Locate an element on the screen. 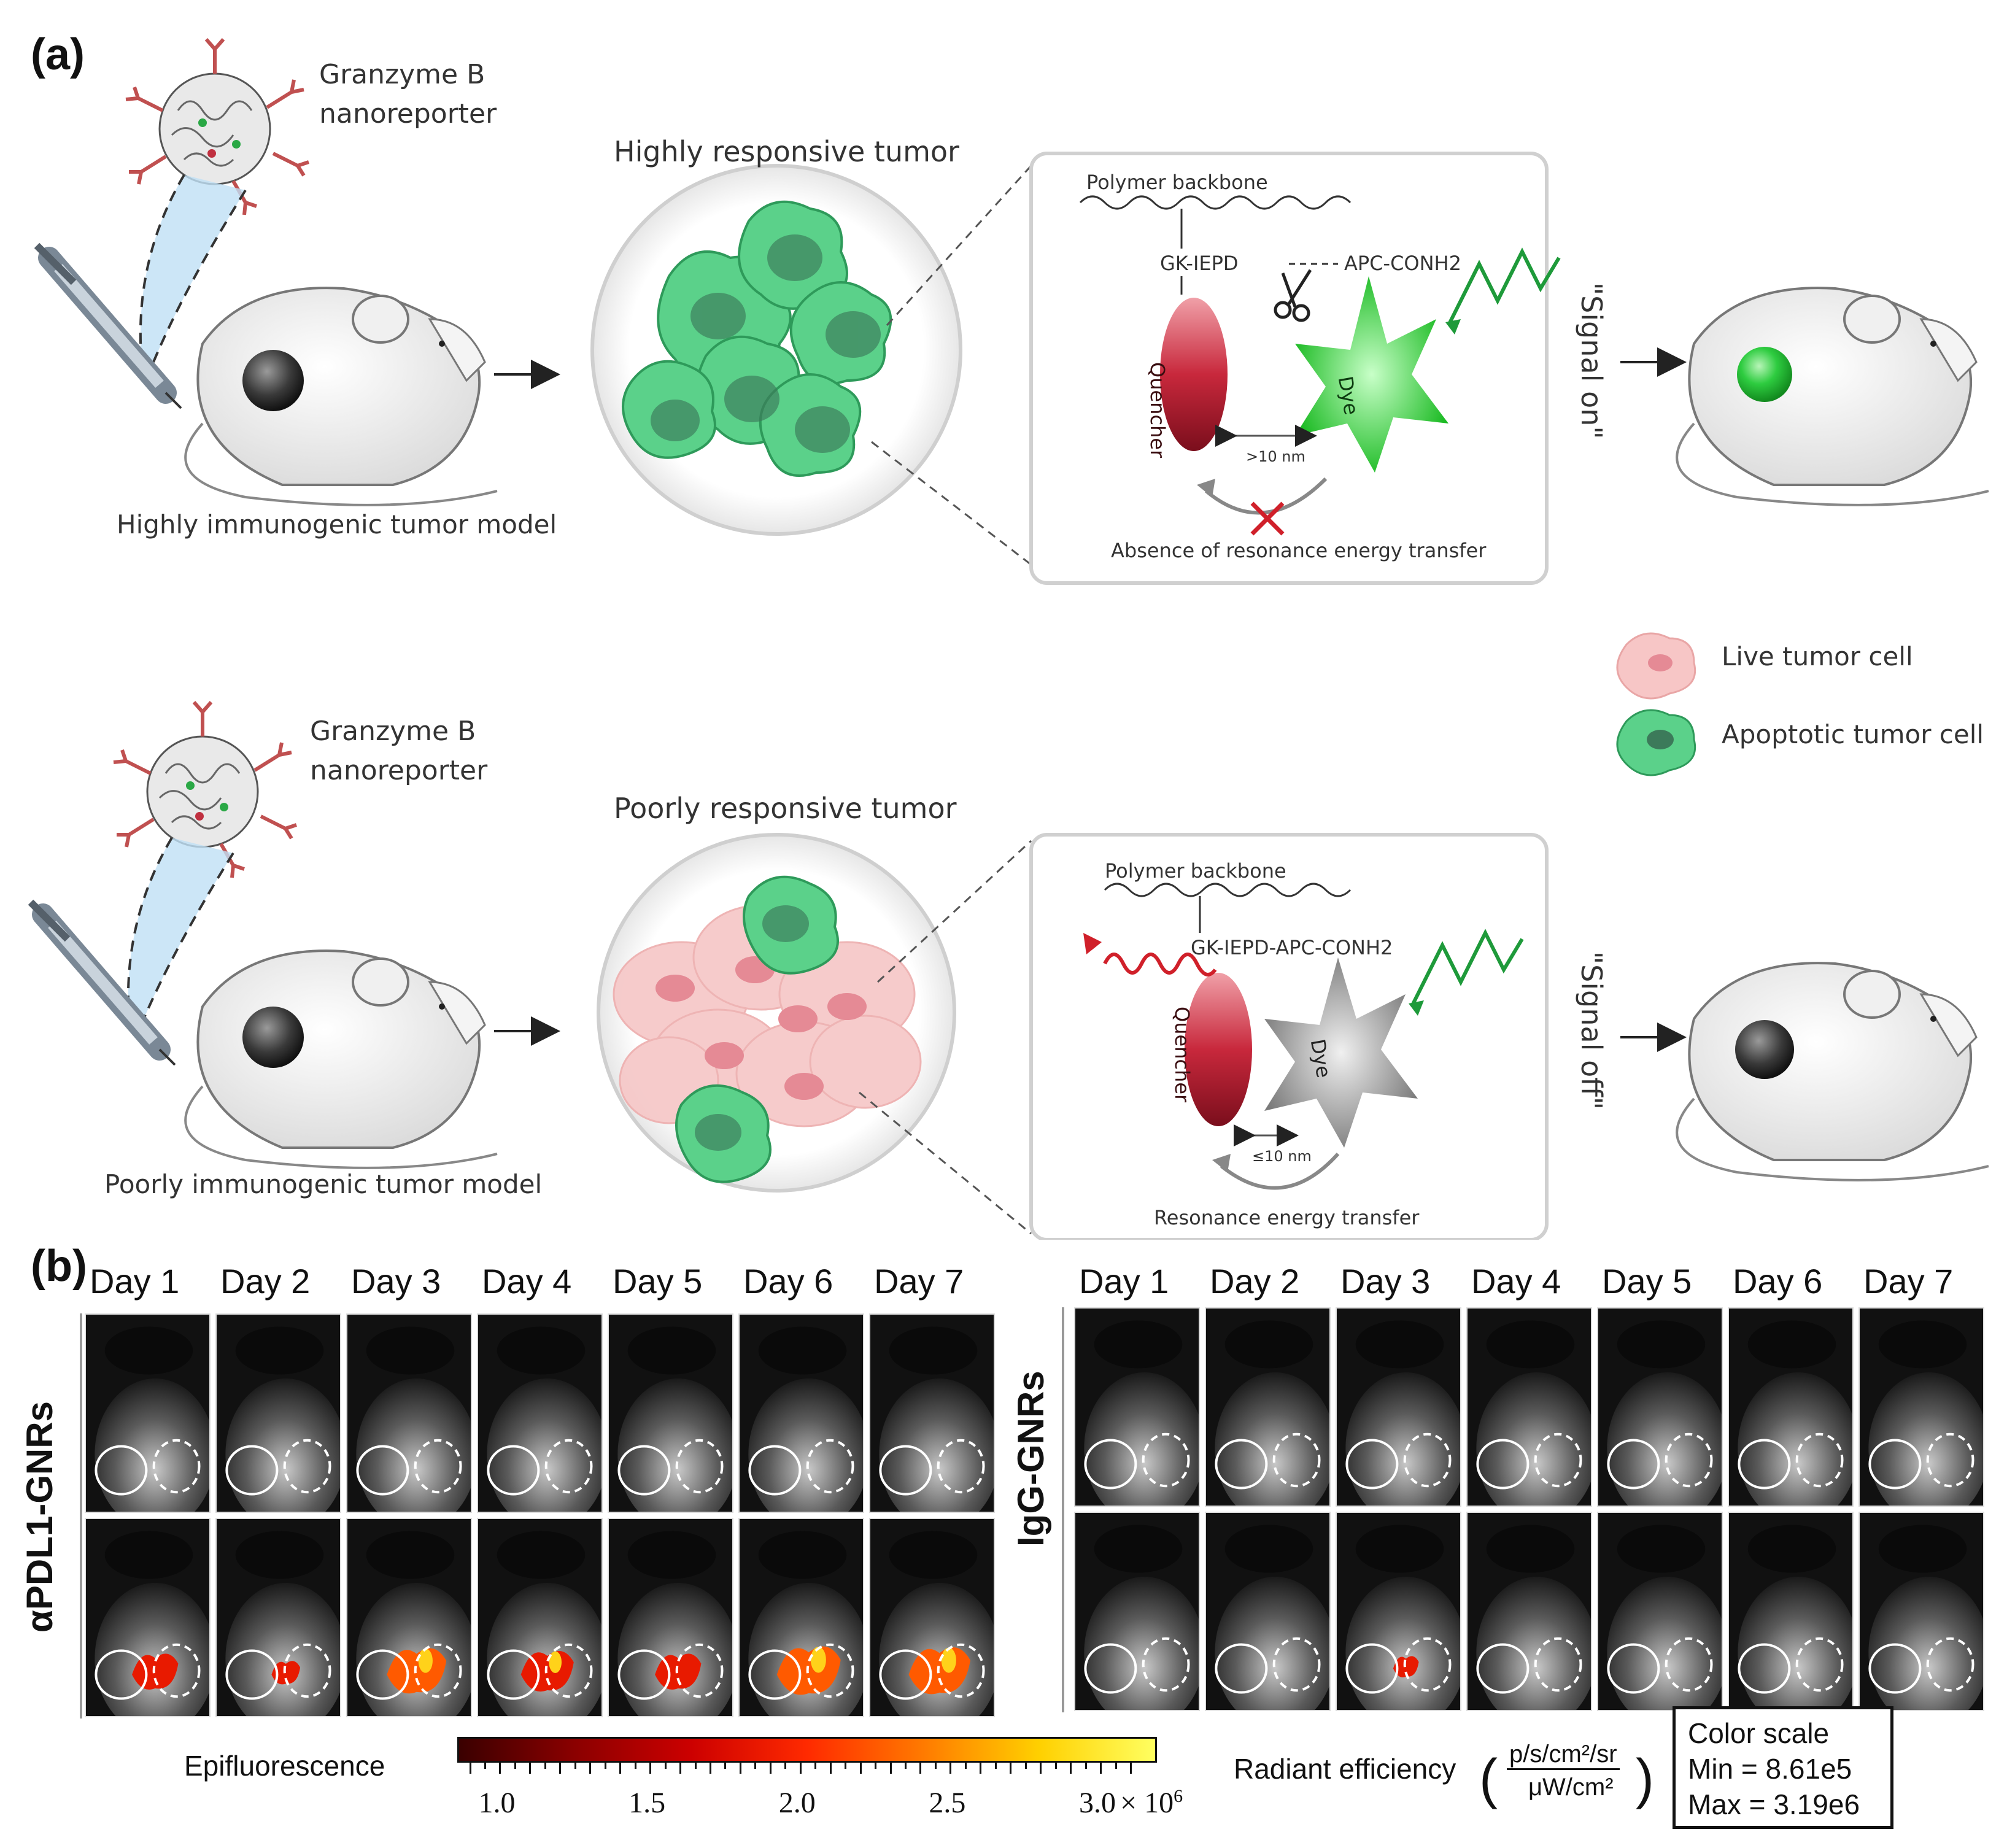 The width and height of the screenshot is (2015, 1848). radiant-prefix: Radiant efficiency is located at coordinates (1345, 1769).